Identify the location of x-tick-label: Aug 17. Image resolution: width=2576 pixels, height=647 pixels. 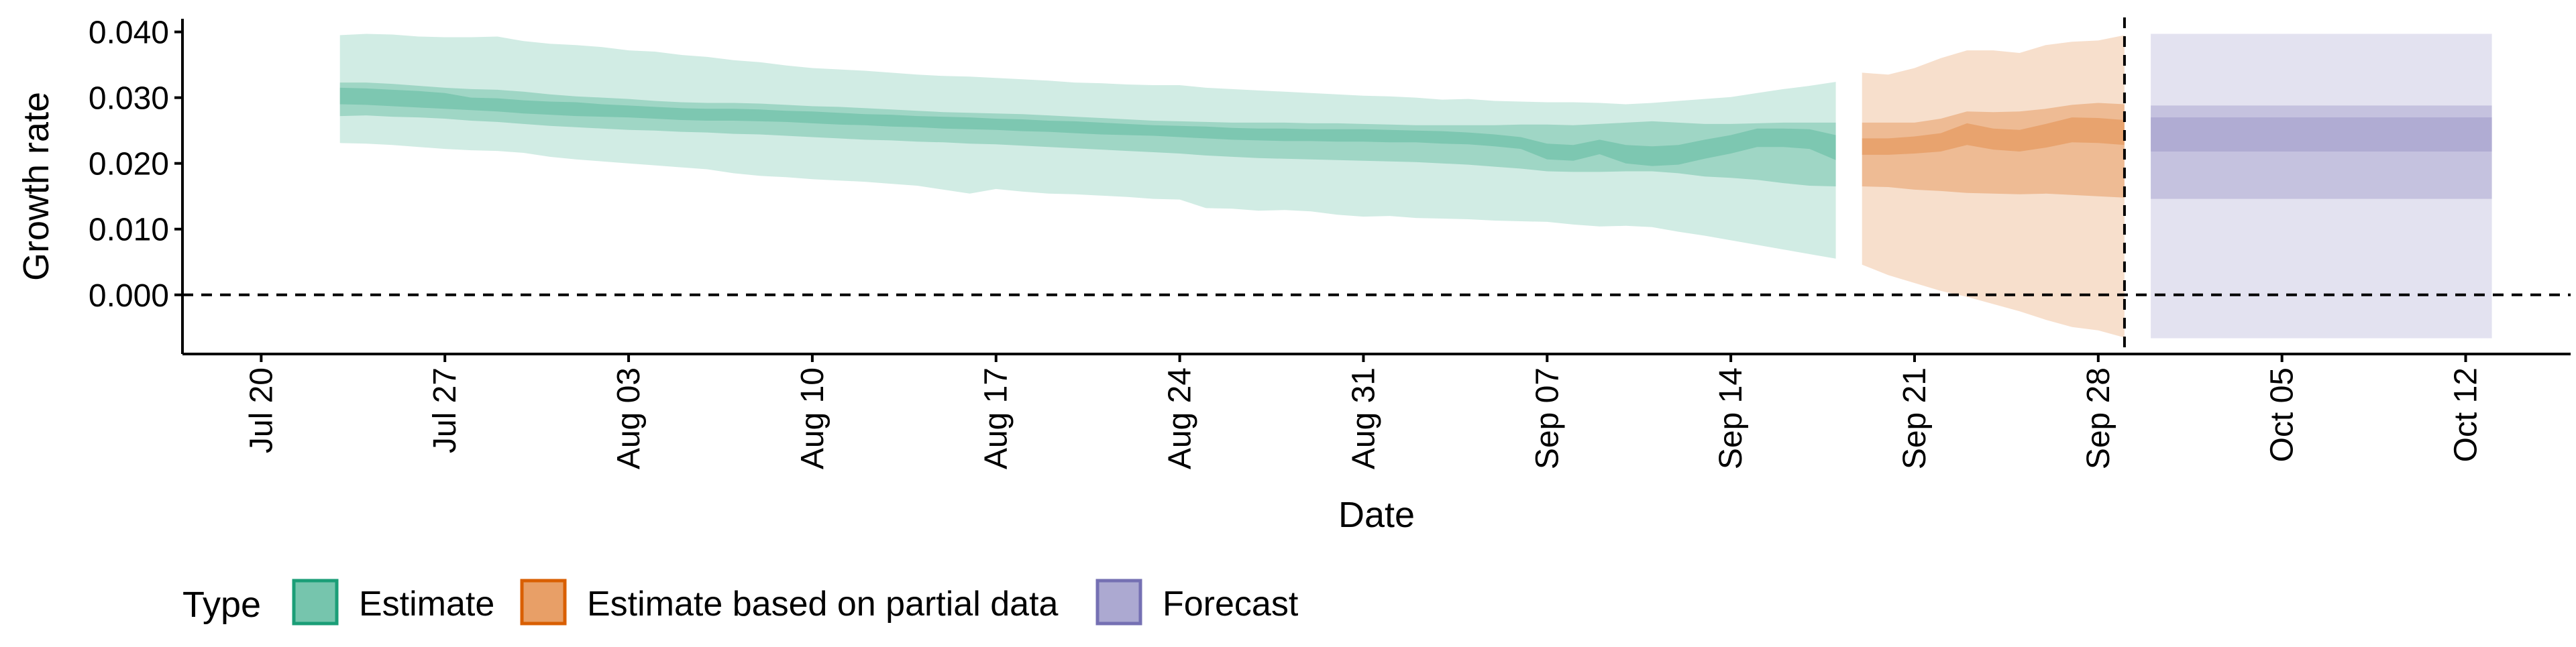
(996, 418).